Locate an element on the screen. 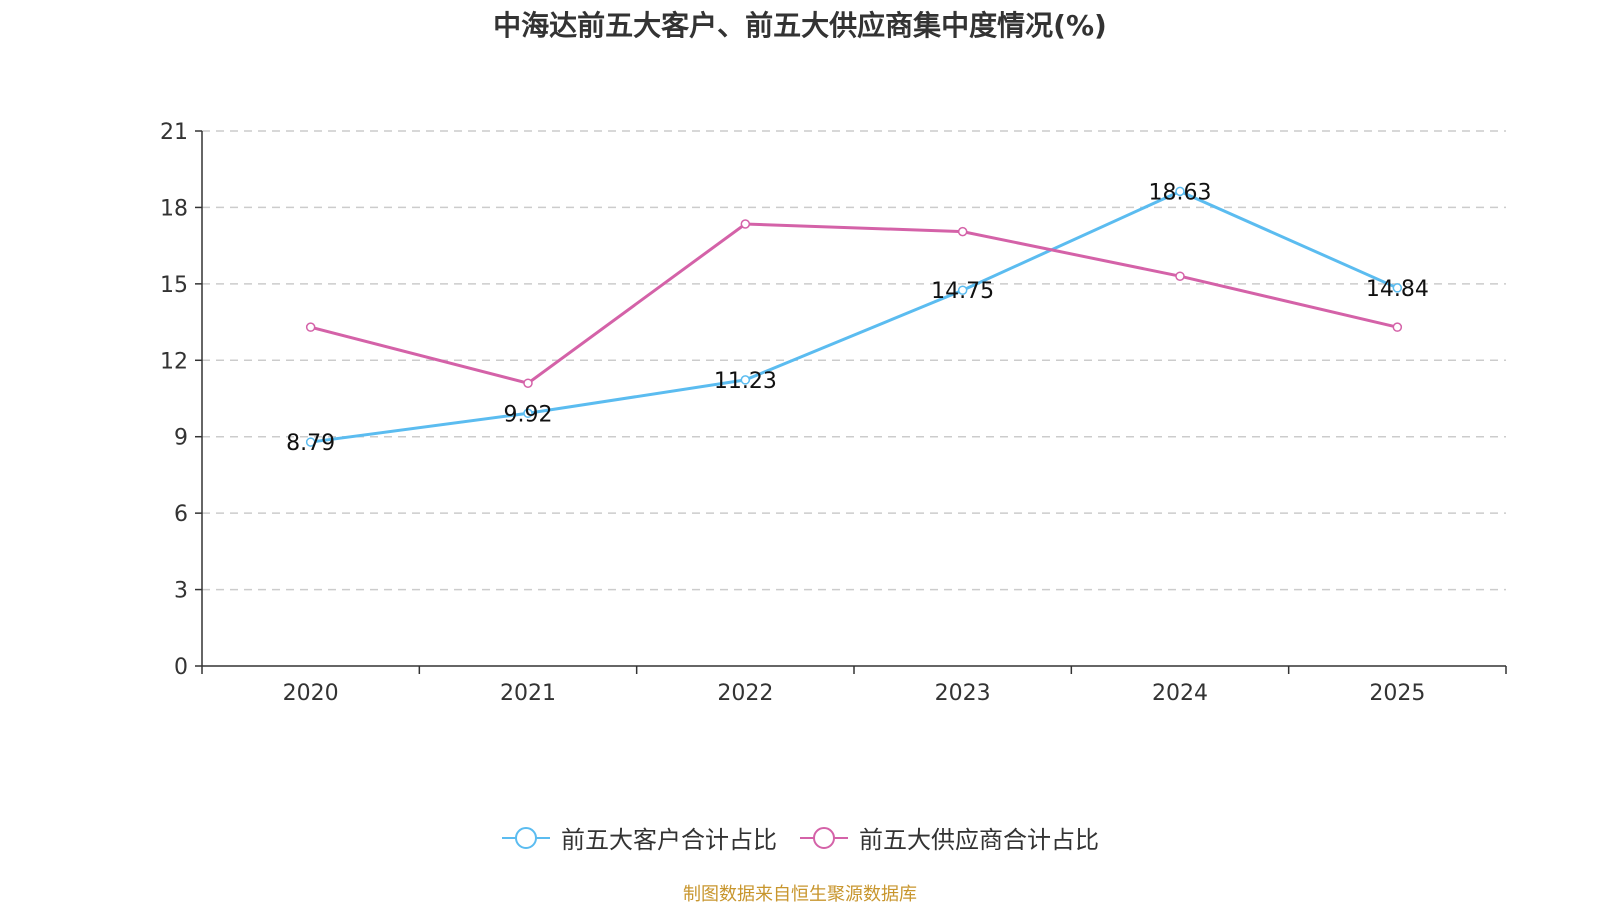  data-label: 11.23 is located at coordinates (745, 381).